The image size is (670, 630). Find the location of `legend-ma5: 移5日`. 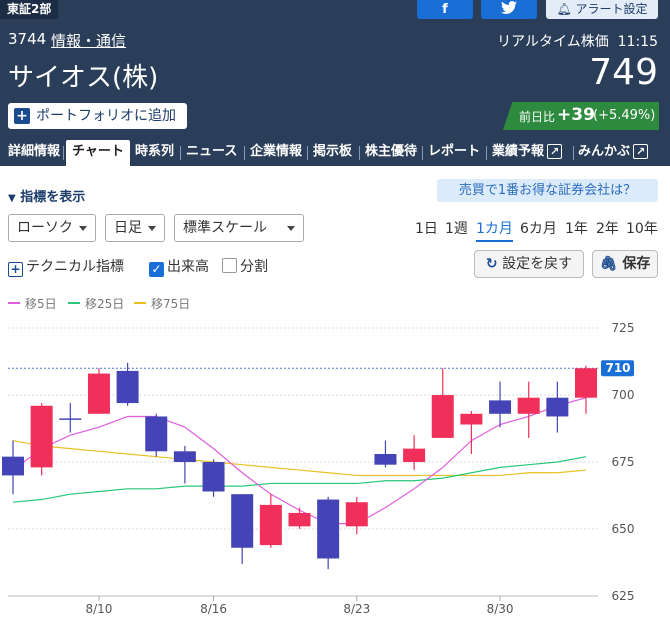

legend-ma5: 移5日 is located at coordinates (32, 303).